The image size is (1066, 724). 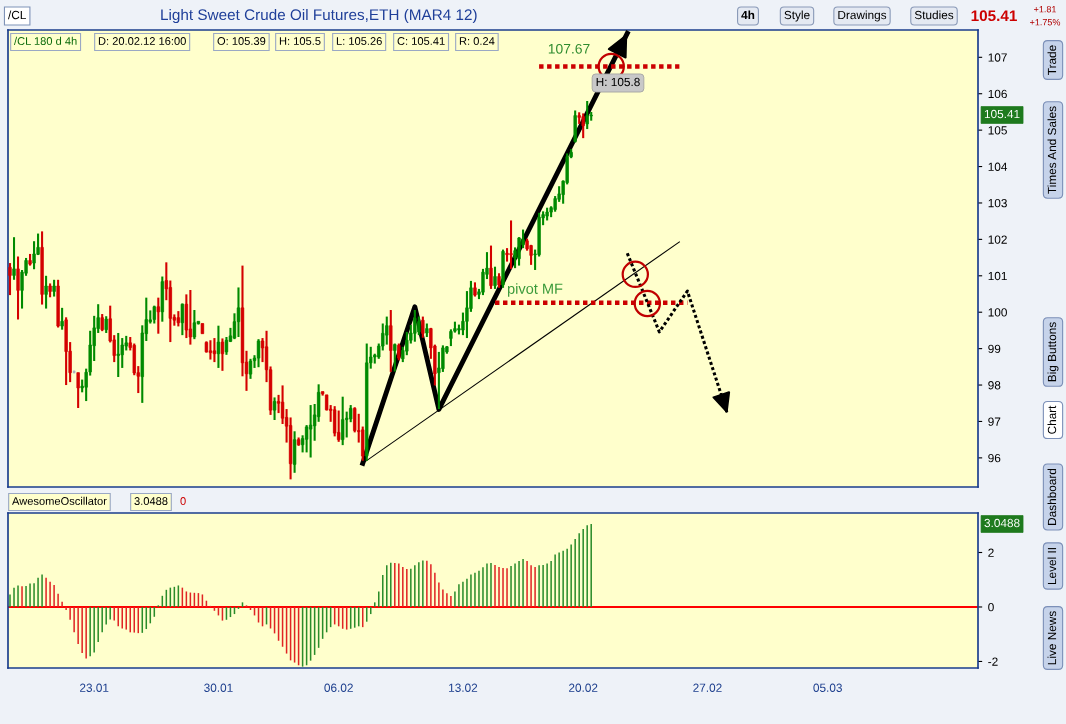 I want to click on y-tick-label: 96, so click(x=994, y=458).